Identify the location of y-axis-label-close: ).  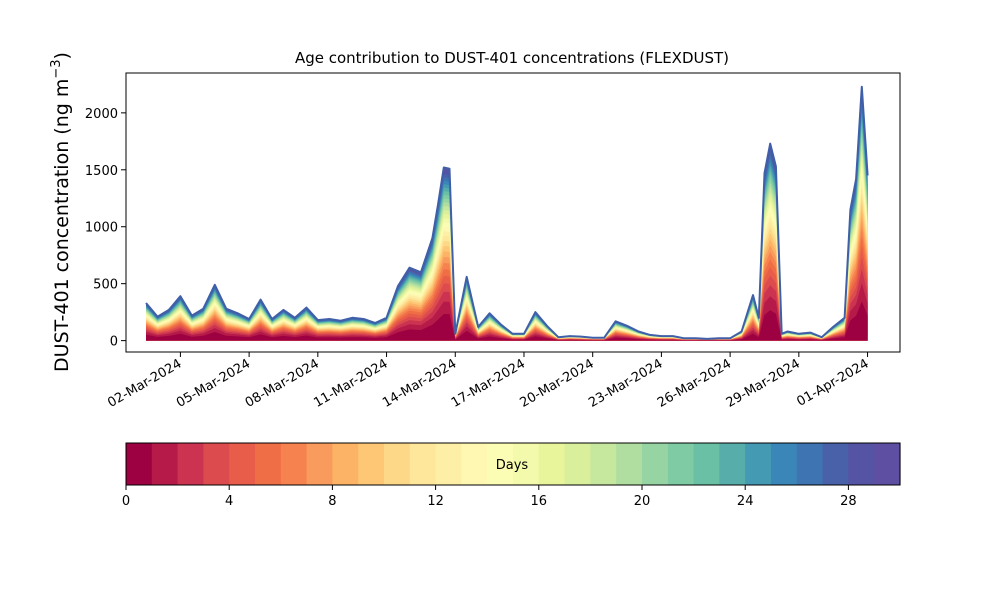
(62, 55).